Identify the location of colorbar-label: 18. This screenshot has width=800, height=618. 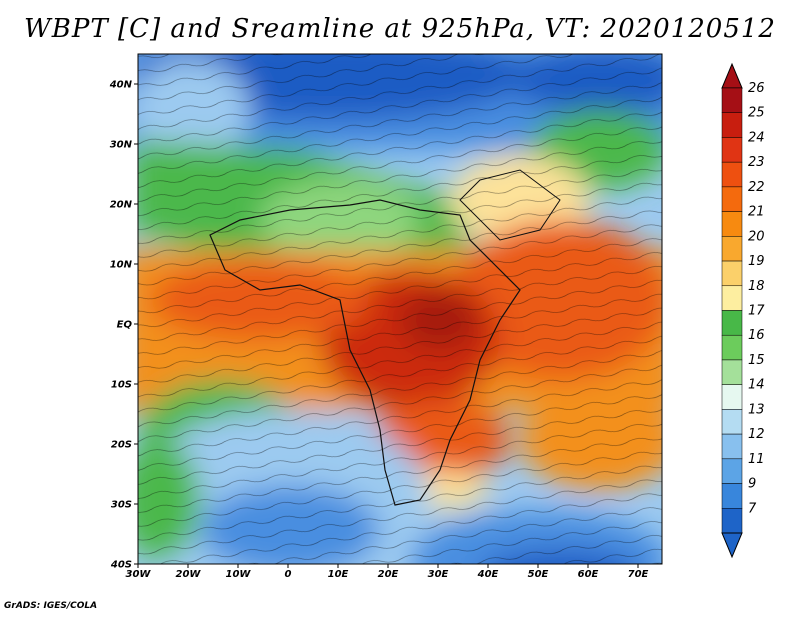
(756, 286).